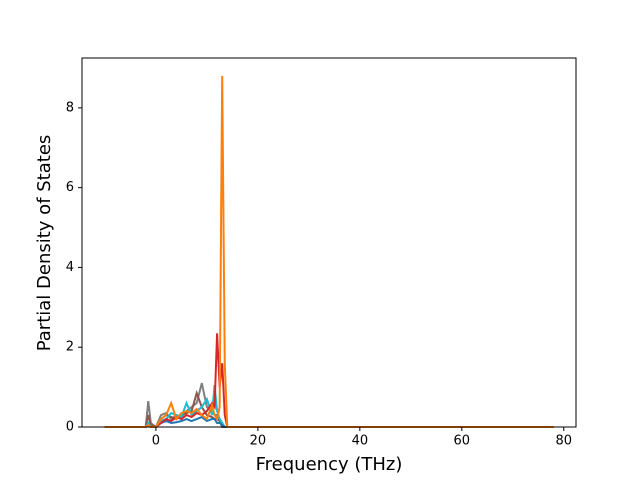  I want to click on x-axis-label: Frequency (THz), so click(329, 464).